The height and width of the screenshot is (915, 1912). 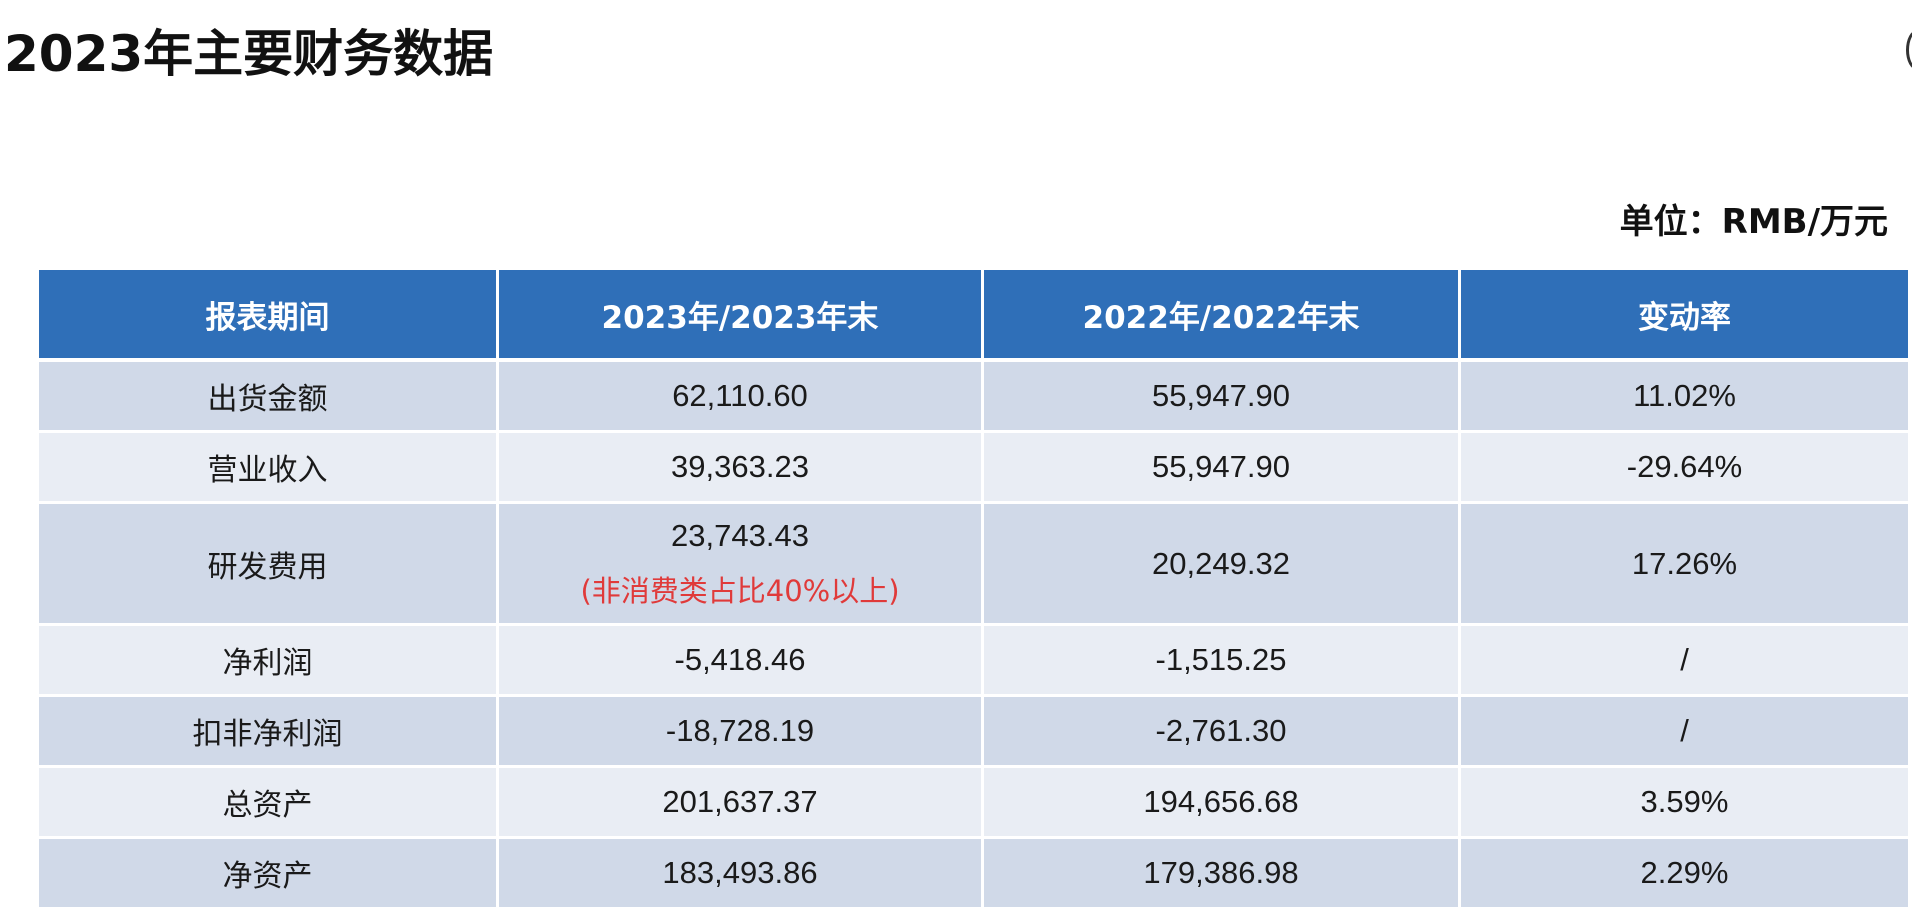 I want to click on value-2022: -2,761.30, so click(x=1221, y=731).